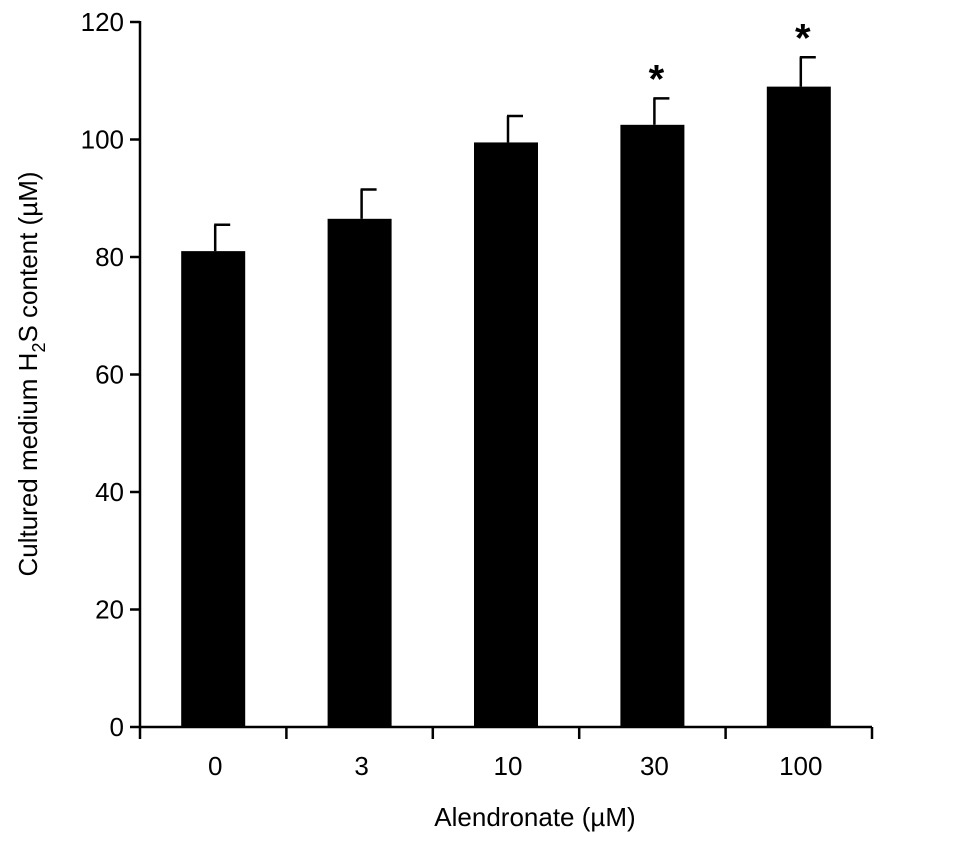 Image resolution: width=969 pixels, height=850 pixels. What do you see at coordinates (215, 766) in the screenshot?
I see `x-tick-label: 0` at bounding box center [215, 766].